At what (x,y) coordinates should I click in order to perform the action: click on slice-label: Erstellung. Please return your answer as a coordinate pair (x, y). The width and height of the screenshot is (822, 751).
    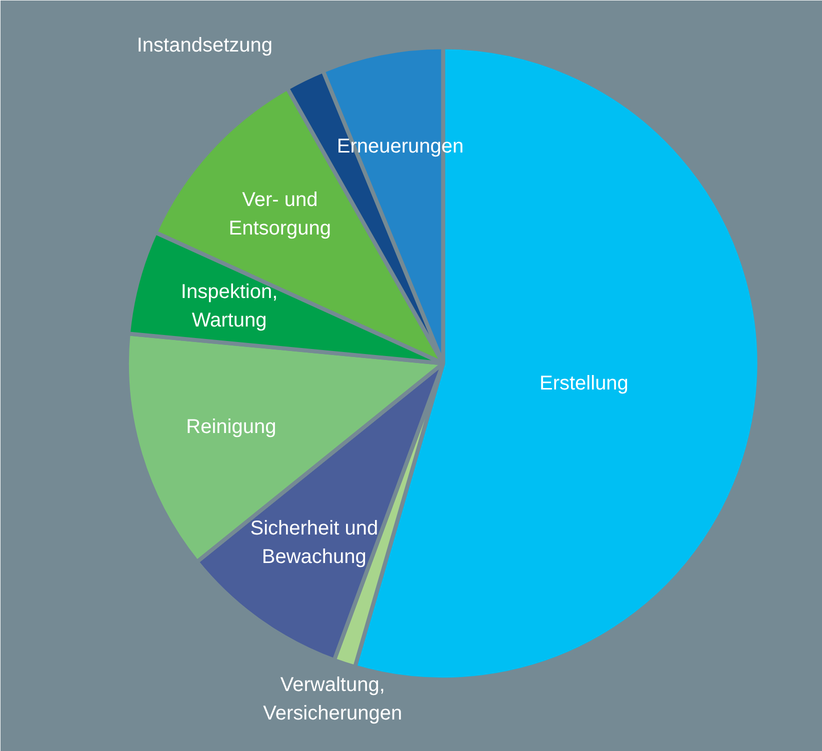
    Looking at the image, I should click on (583, 383).